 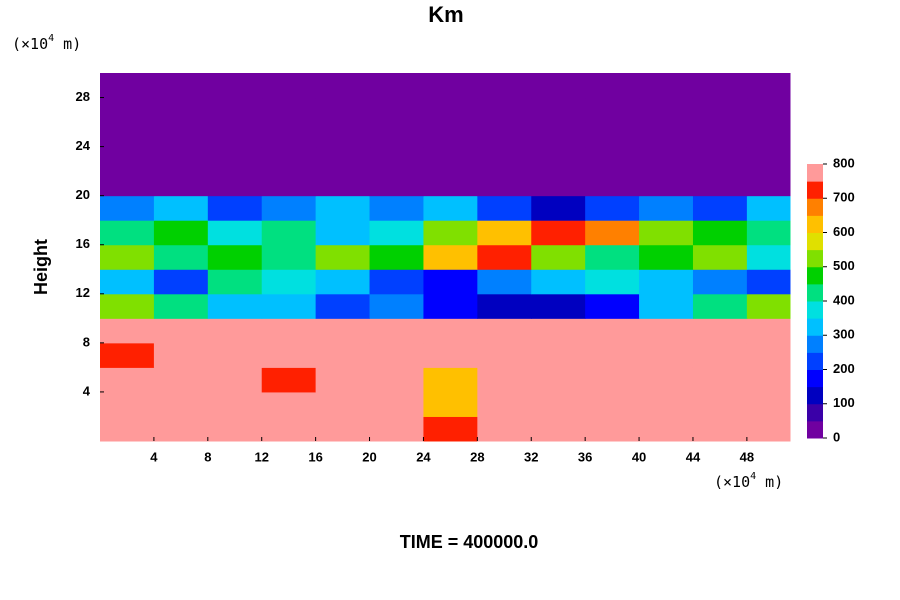 I want to click on x-tick-label: 28, so click(x=477, y=456).